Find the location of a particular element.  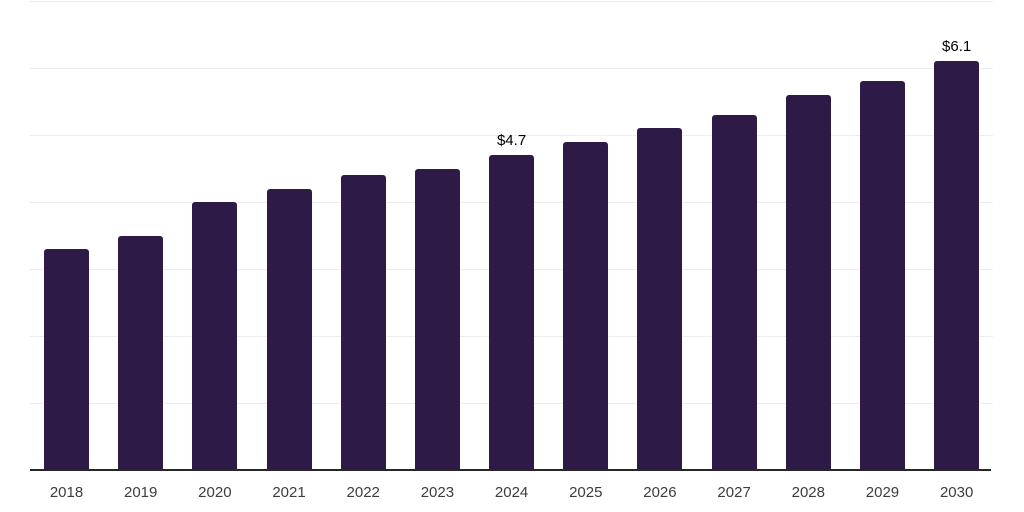

x-tick-label: 2023 is located at coordinates (437, 492).